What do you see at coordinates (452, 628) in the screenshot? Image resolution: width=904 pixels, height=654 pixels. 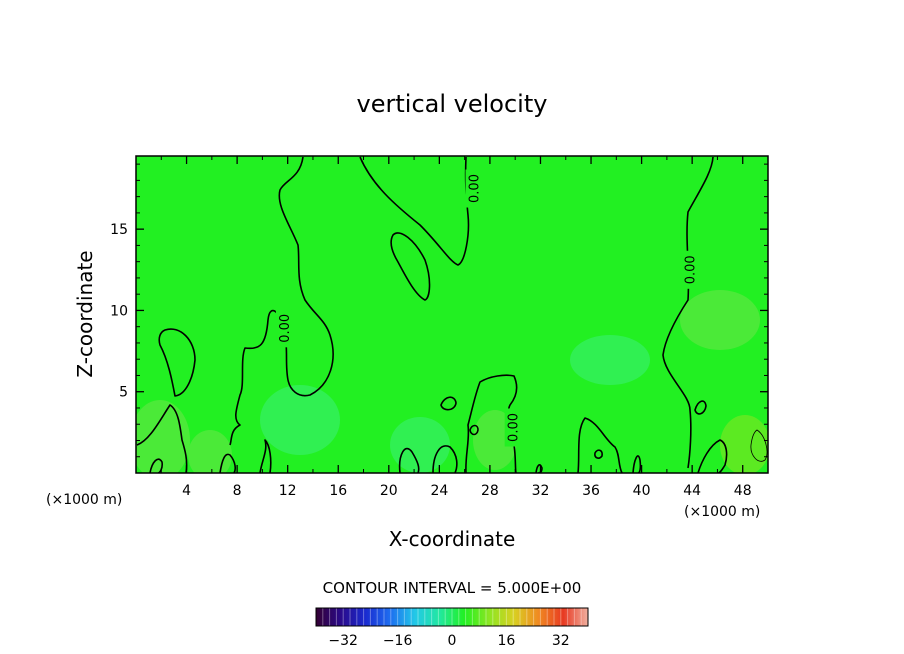 I see `colorbar: −32 −16 0 16 32` at bounding box center [452, 628].